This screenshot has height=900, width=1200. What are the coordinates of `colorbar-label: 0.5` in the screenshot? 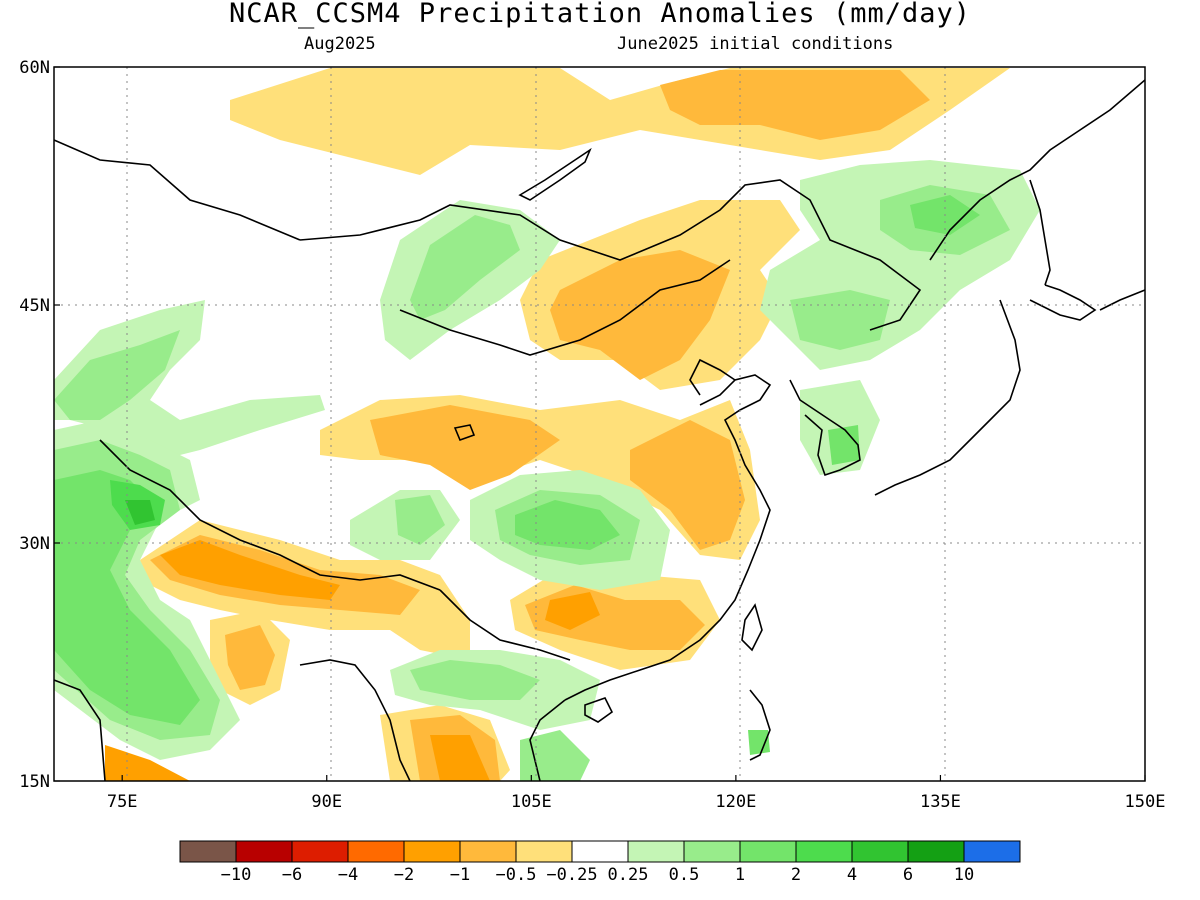 It's located at (684, 875).